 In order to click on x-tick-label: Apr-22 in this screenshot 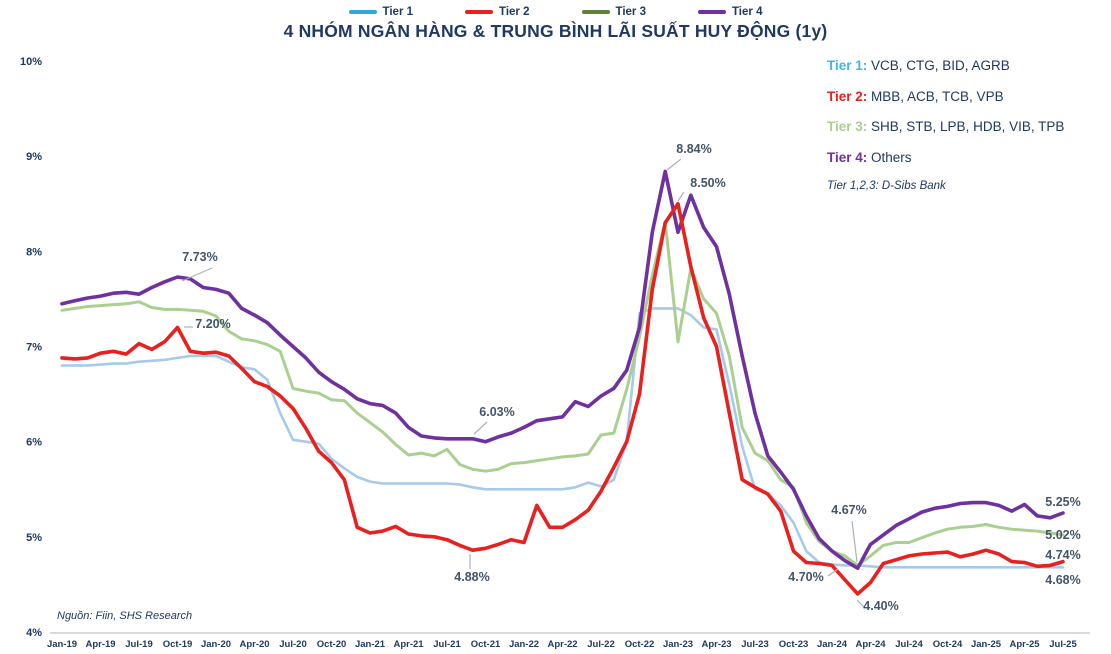, I will do `click(562, 644)`.